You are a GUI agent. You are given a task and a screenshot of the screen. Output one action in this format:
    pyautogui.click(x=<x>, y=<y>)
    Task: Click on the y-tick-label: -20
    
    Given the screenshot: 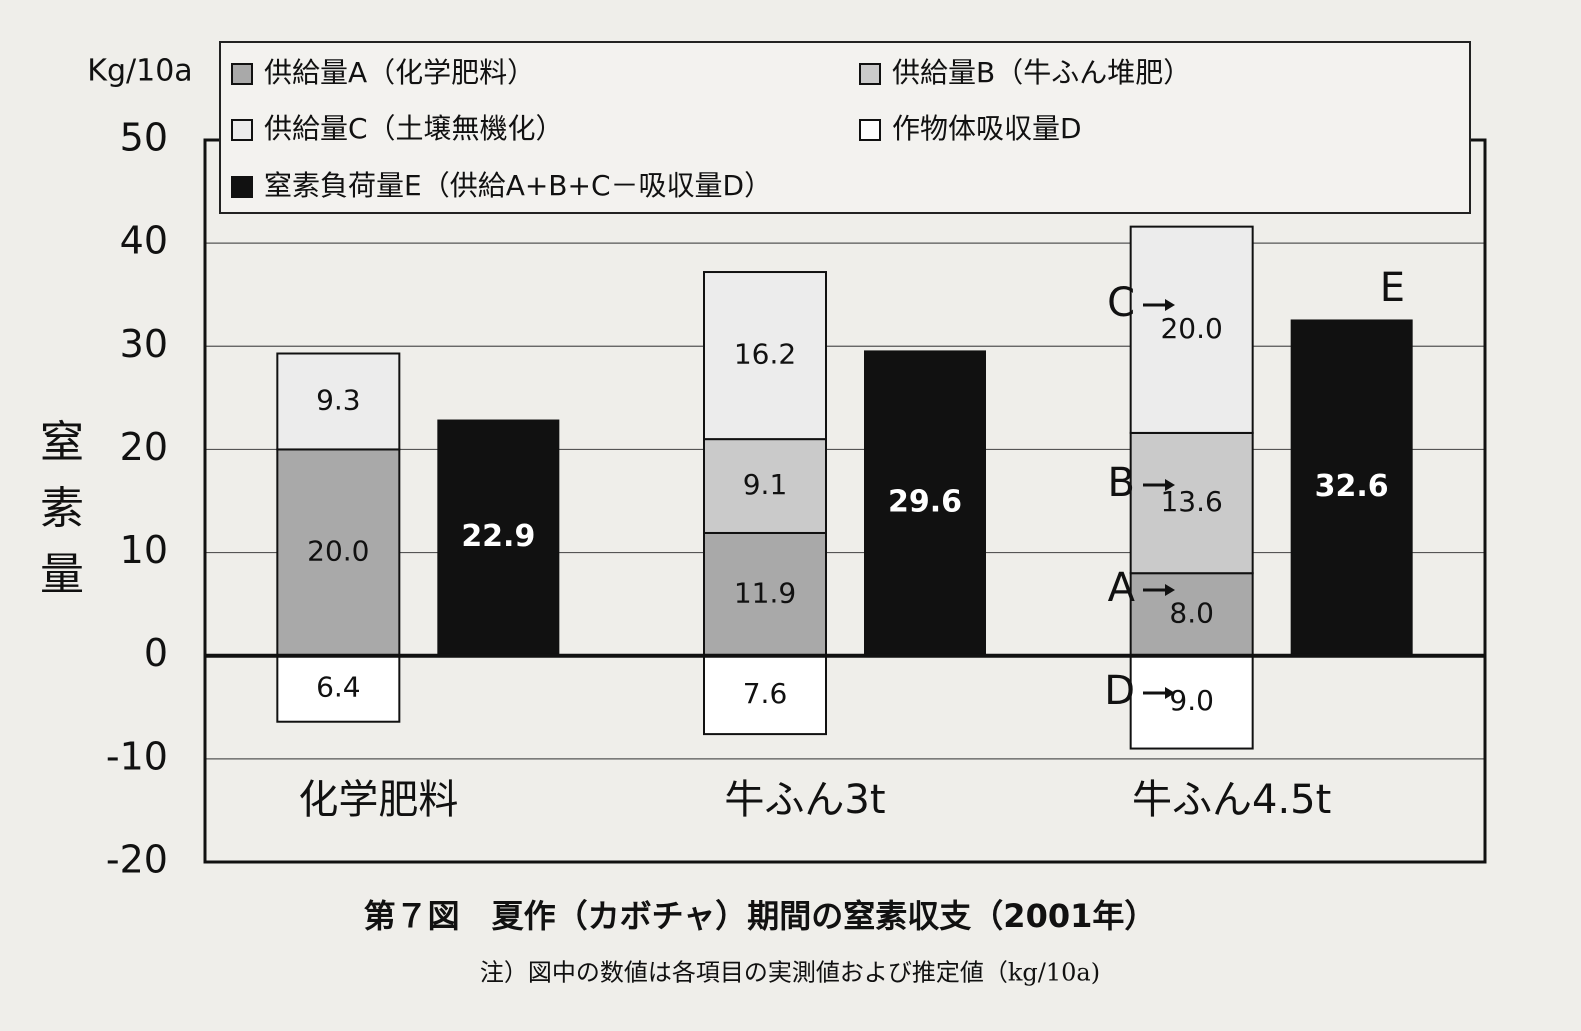 What is the action you would take?
    pyautogui.click(x=137, y=860)
    